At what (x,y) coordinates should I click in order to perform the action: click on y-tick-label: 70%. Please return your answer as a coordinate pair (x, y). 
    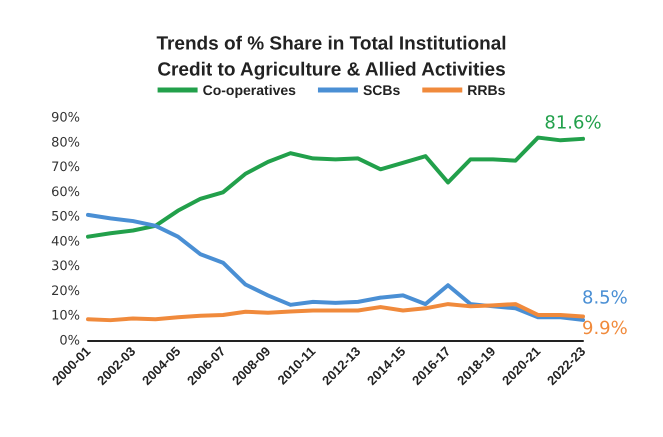
    Looking at the image, I should click on (65, 168).